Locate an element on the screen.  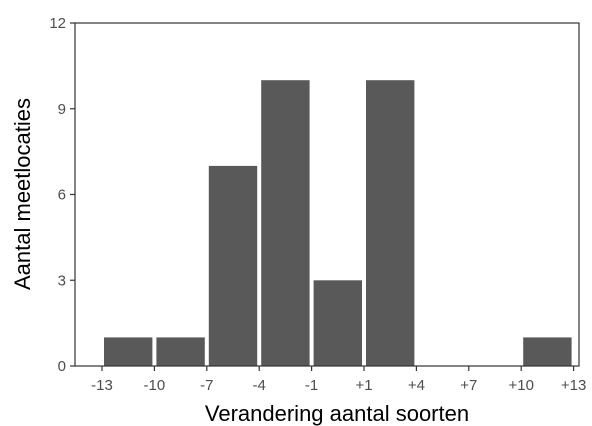
y-tick-label: 3 is located at coordinates (62, 280).